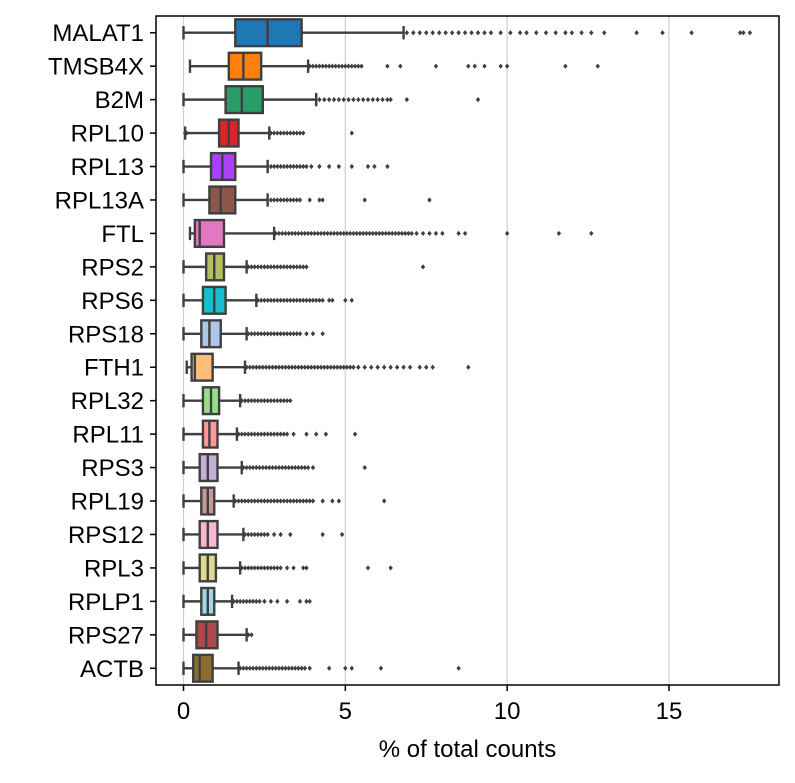 The height and width of the screenshot is (783, 795). Describe the element at coordinates (112, 468) in the screenshot. I see `y-tick-label: RPS3` at that location.